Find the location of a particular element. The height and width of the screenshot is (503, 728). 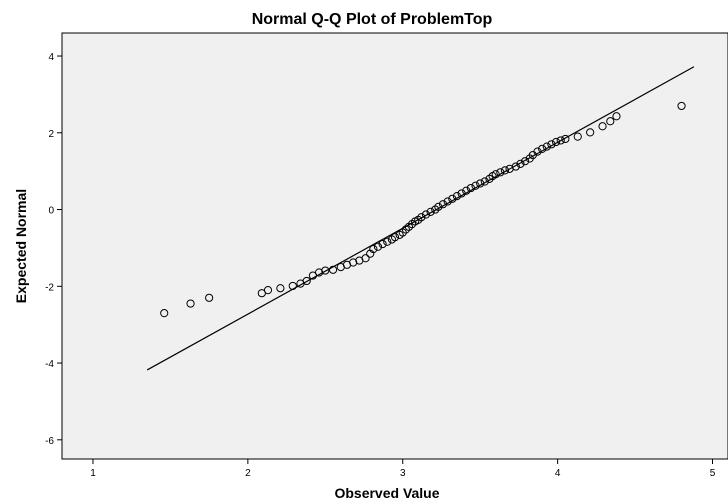

y-tick-label: -6 is located at coordinates (49, 441).